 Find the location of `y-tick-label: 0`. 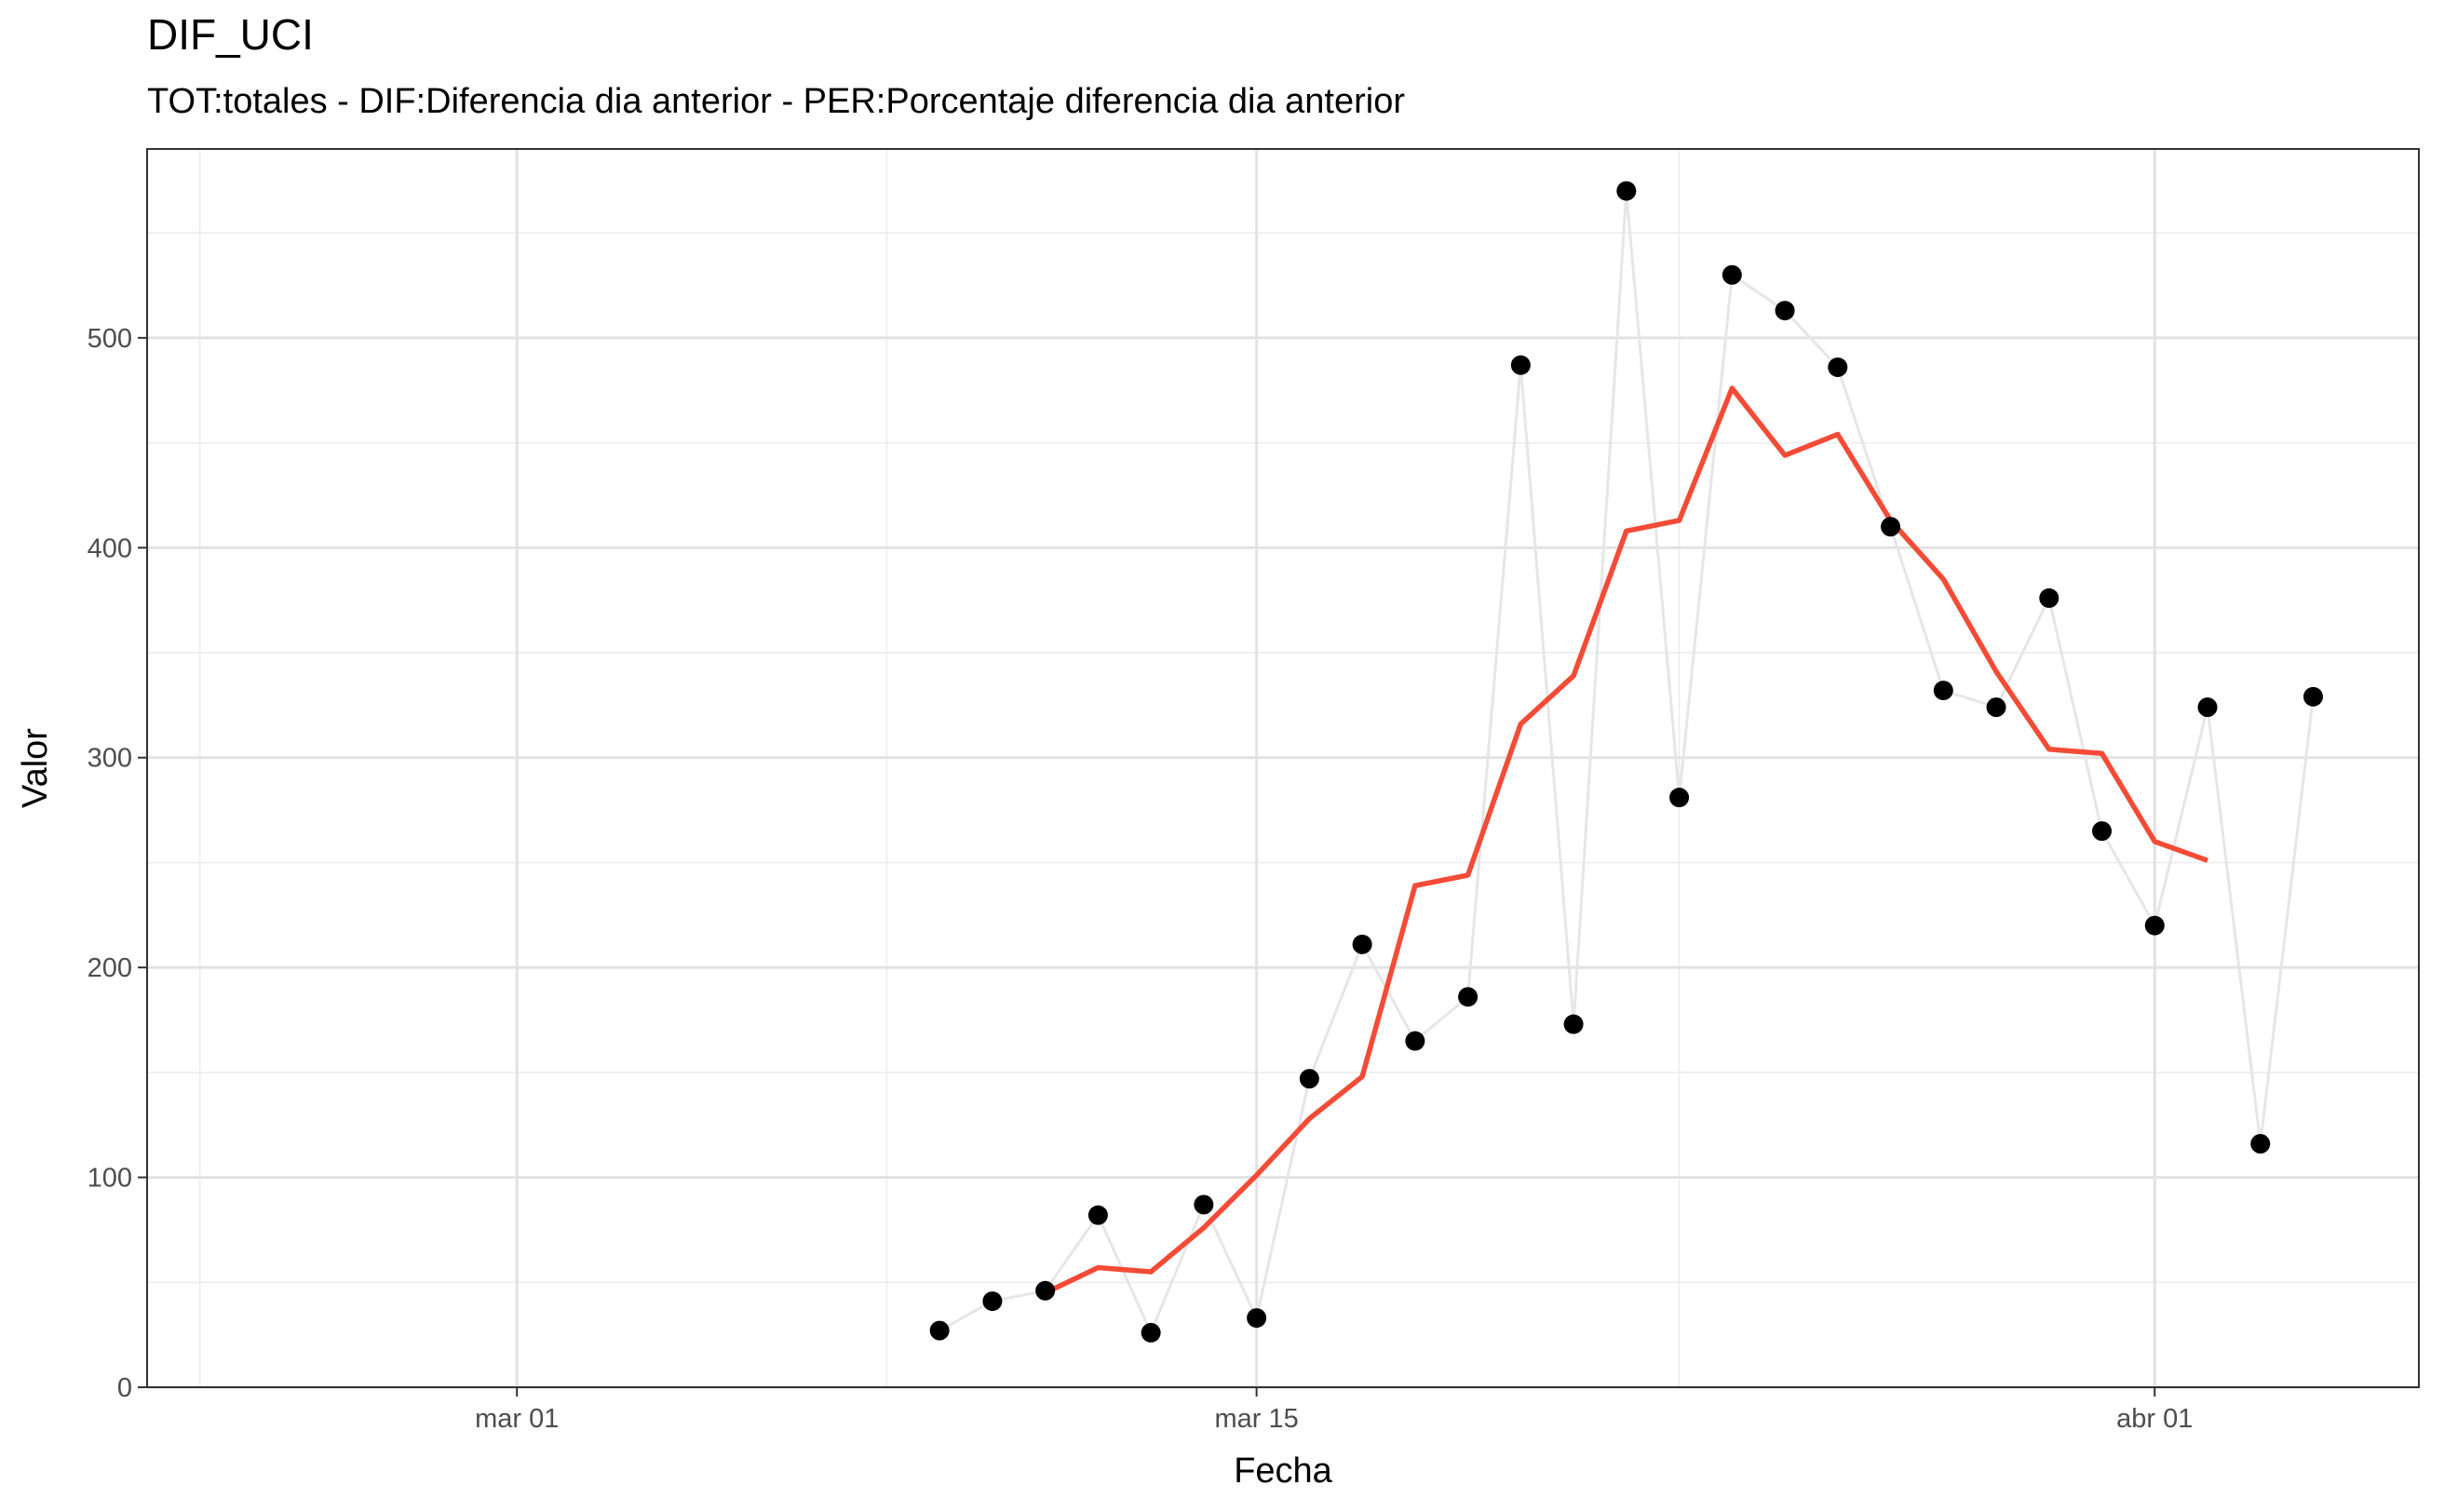

y-tick-label: 0 is located at coordinates (124, 1388).